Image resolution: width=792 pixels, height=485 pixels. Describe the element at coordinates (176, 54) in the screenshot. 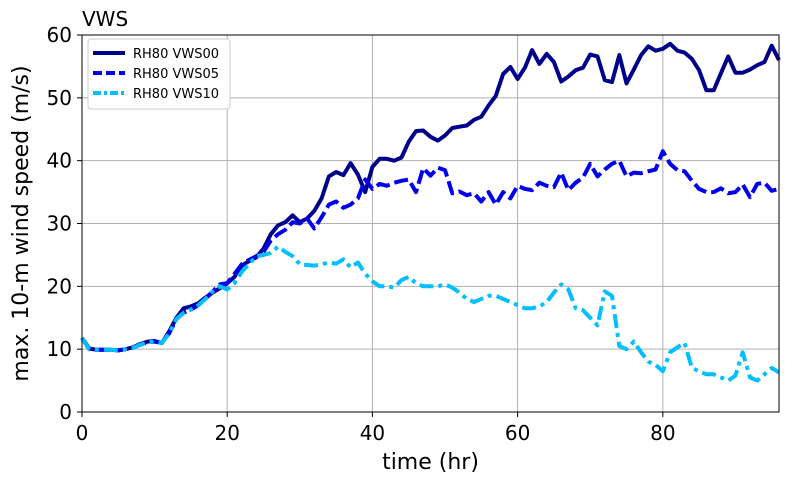

I see `legend-label-1: RH80 VWS00` at that location.